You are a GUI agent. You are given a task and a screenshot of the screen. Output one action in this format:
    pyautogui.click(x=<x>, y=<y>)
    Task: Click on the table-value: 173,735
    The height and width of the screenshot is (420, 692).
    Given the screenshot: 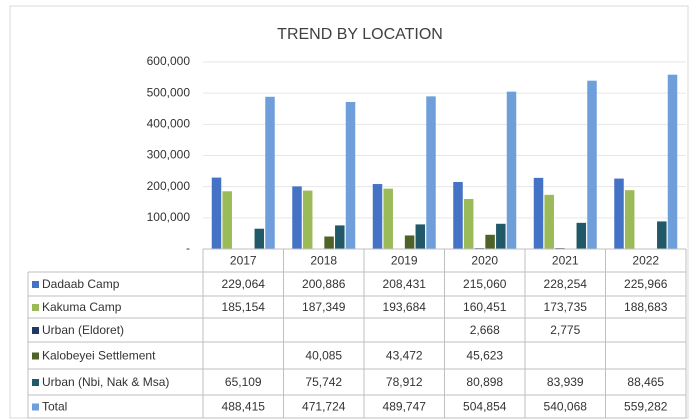 What is the action you would take?
    pyautogui.click(x=566, y=307)
    